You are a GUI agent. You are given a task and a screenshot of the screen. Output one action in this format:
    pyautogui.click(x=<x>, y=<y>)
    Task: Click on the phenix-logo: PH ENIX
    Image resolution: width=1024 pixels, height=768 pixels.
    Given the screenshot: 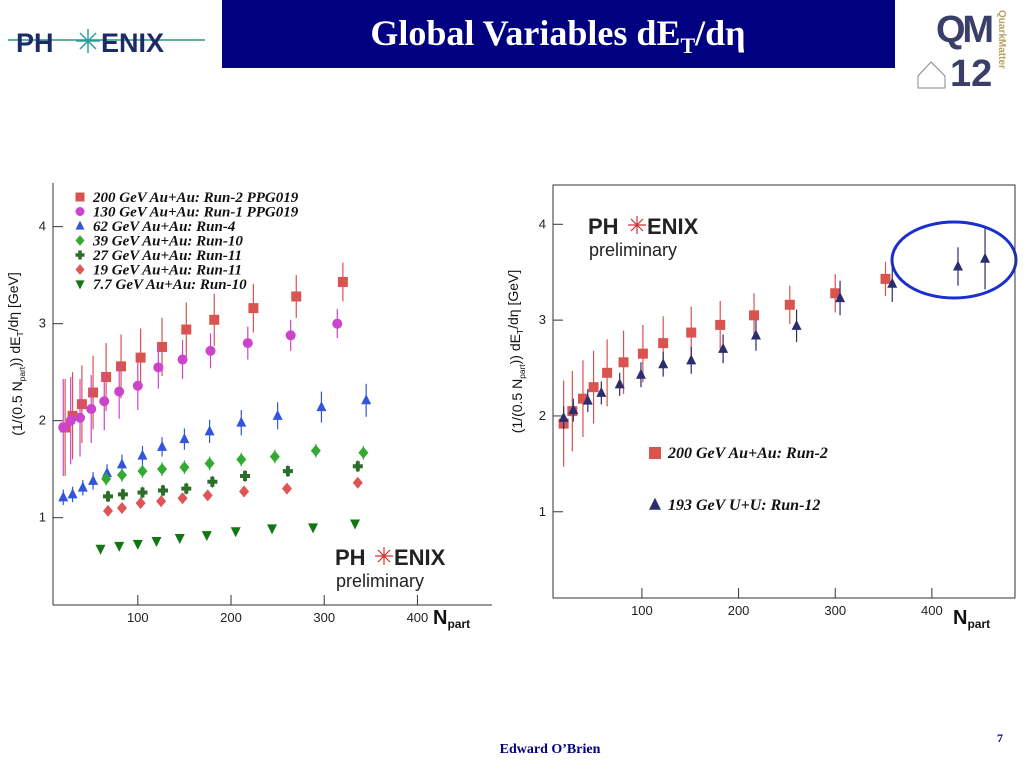 What is the action you would take?
    pyautogui.click(x=106, y=43)
    